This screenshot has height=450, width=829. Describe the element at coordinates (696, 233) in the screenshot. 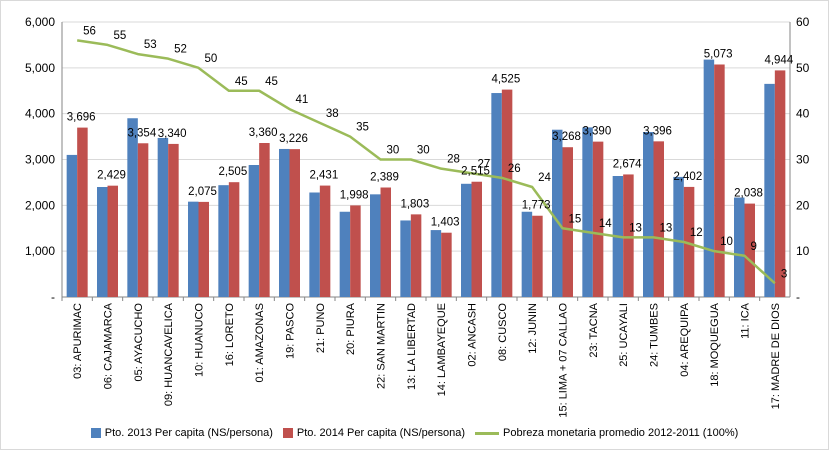

I see `poverty-data-label: 12` at that location.